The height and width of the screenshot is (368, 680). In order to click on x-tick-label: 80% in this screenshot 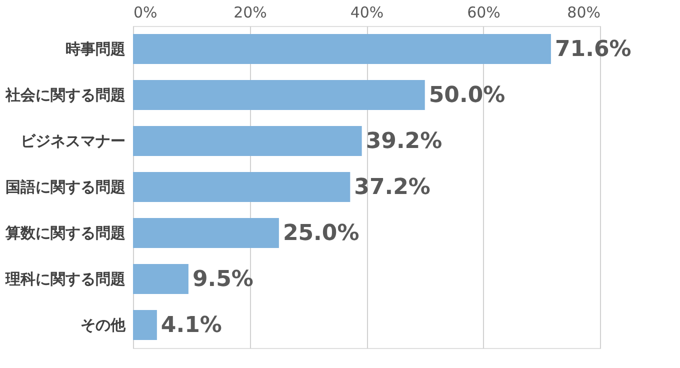, I will do `click(583, 13)`.